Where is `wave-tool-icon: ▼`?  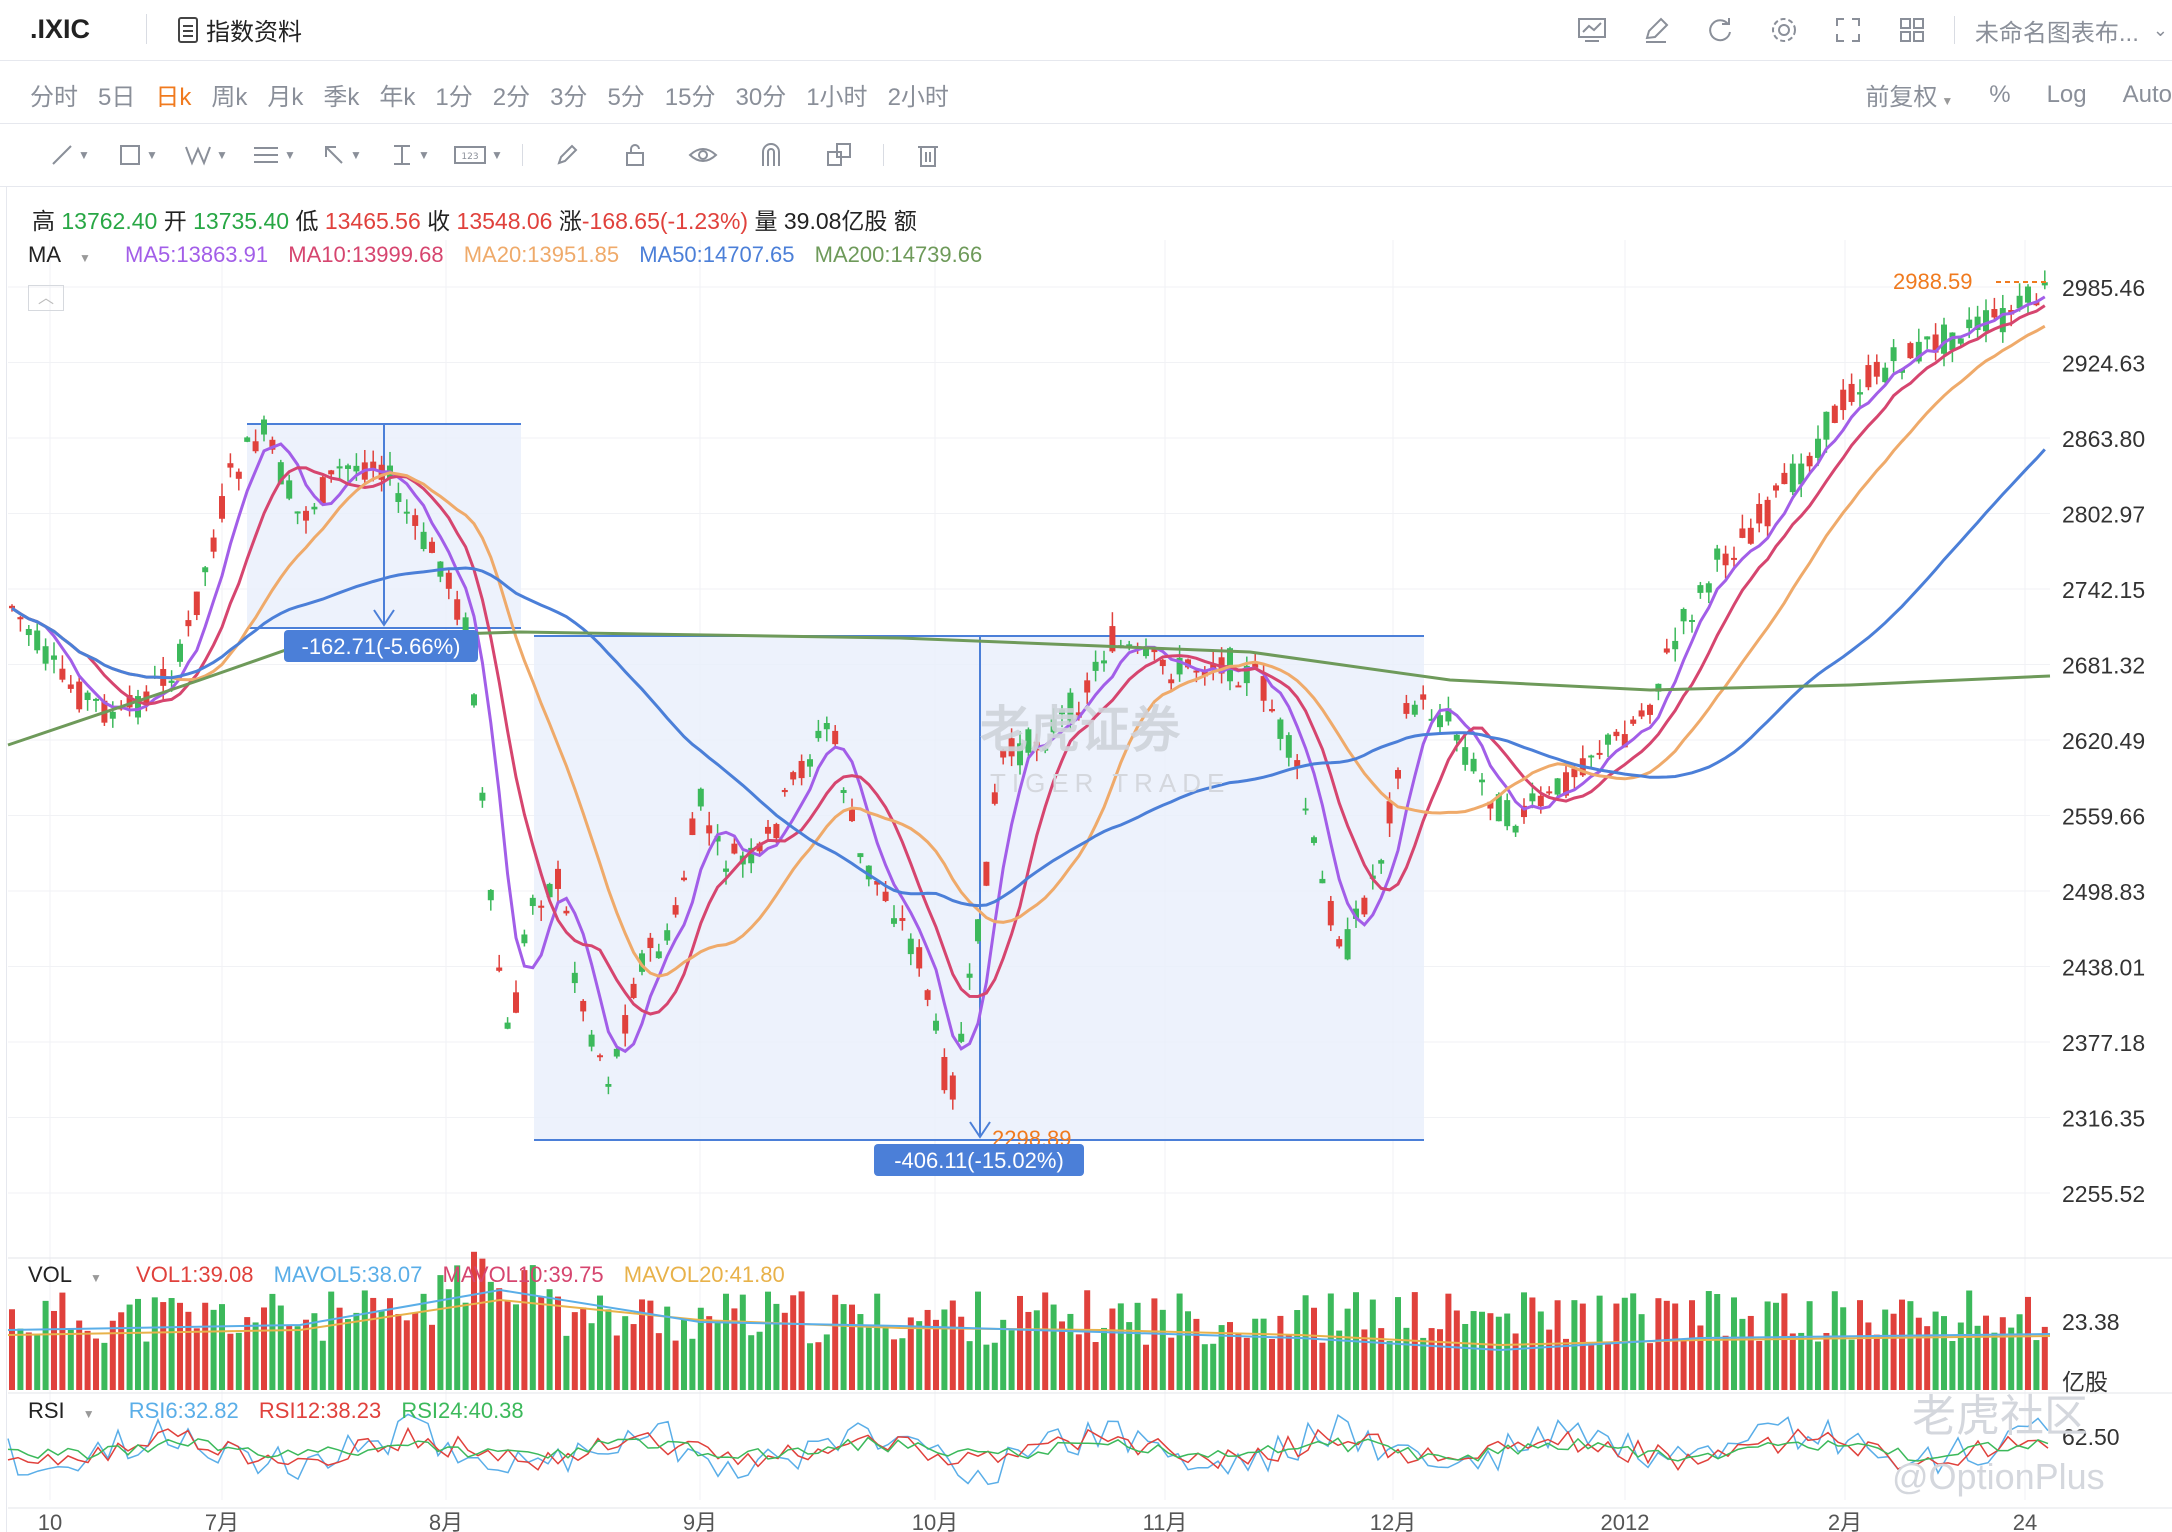
wave-tool-icon: ▼ is located at coordinates (206, 155).